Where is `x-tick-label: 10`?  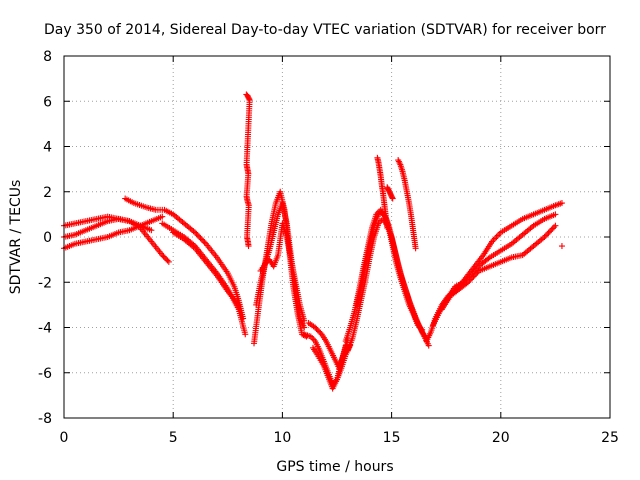 x-tick-label: 10 is located at coordinates (282, 438).